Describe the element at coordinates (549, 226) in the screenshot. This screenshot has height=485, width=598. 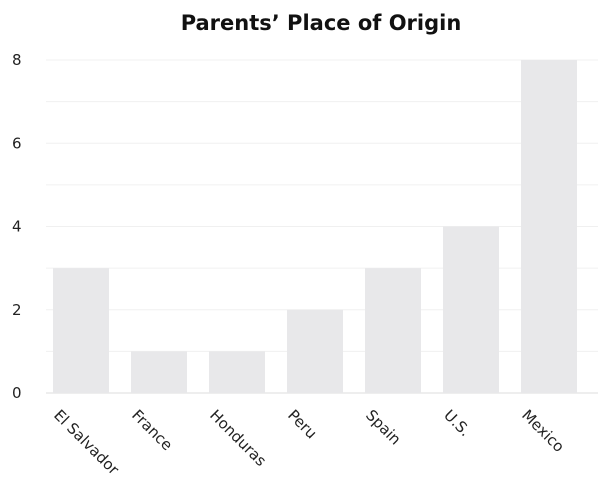
I see `bar-mexico` at that location.